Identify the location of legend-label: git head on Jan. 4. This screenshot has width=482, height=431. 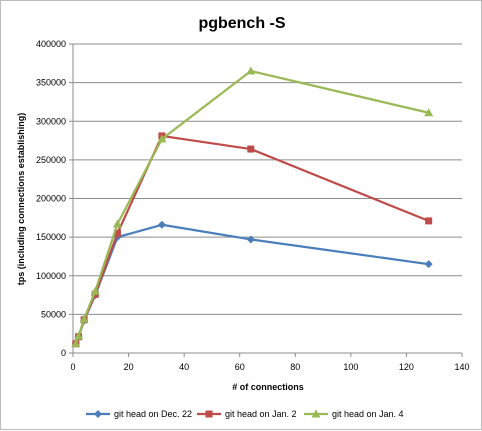
(368, 414).